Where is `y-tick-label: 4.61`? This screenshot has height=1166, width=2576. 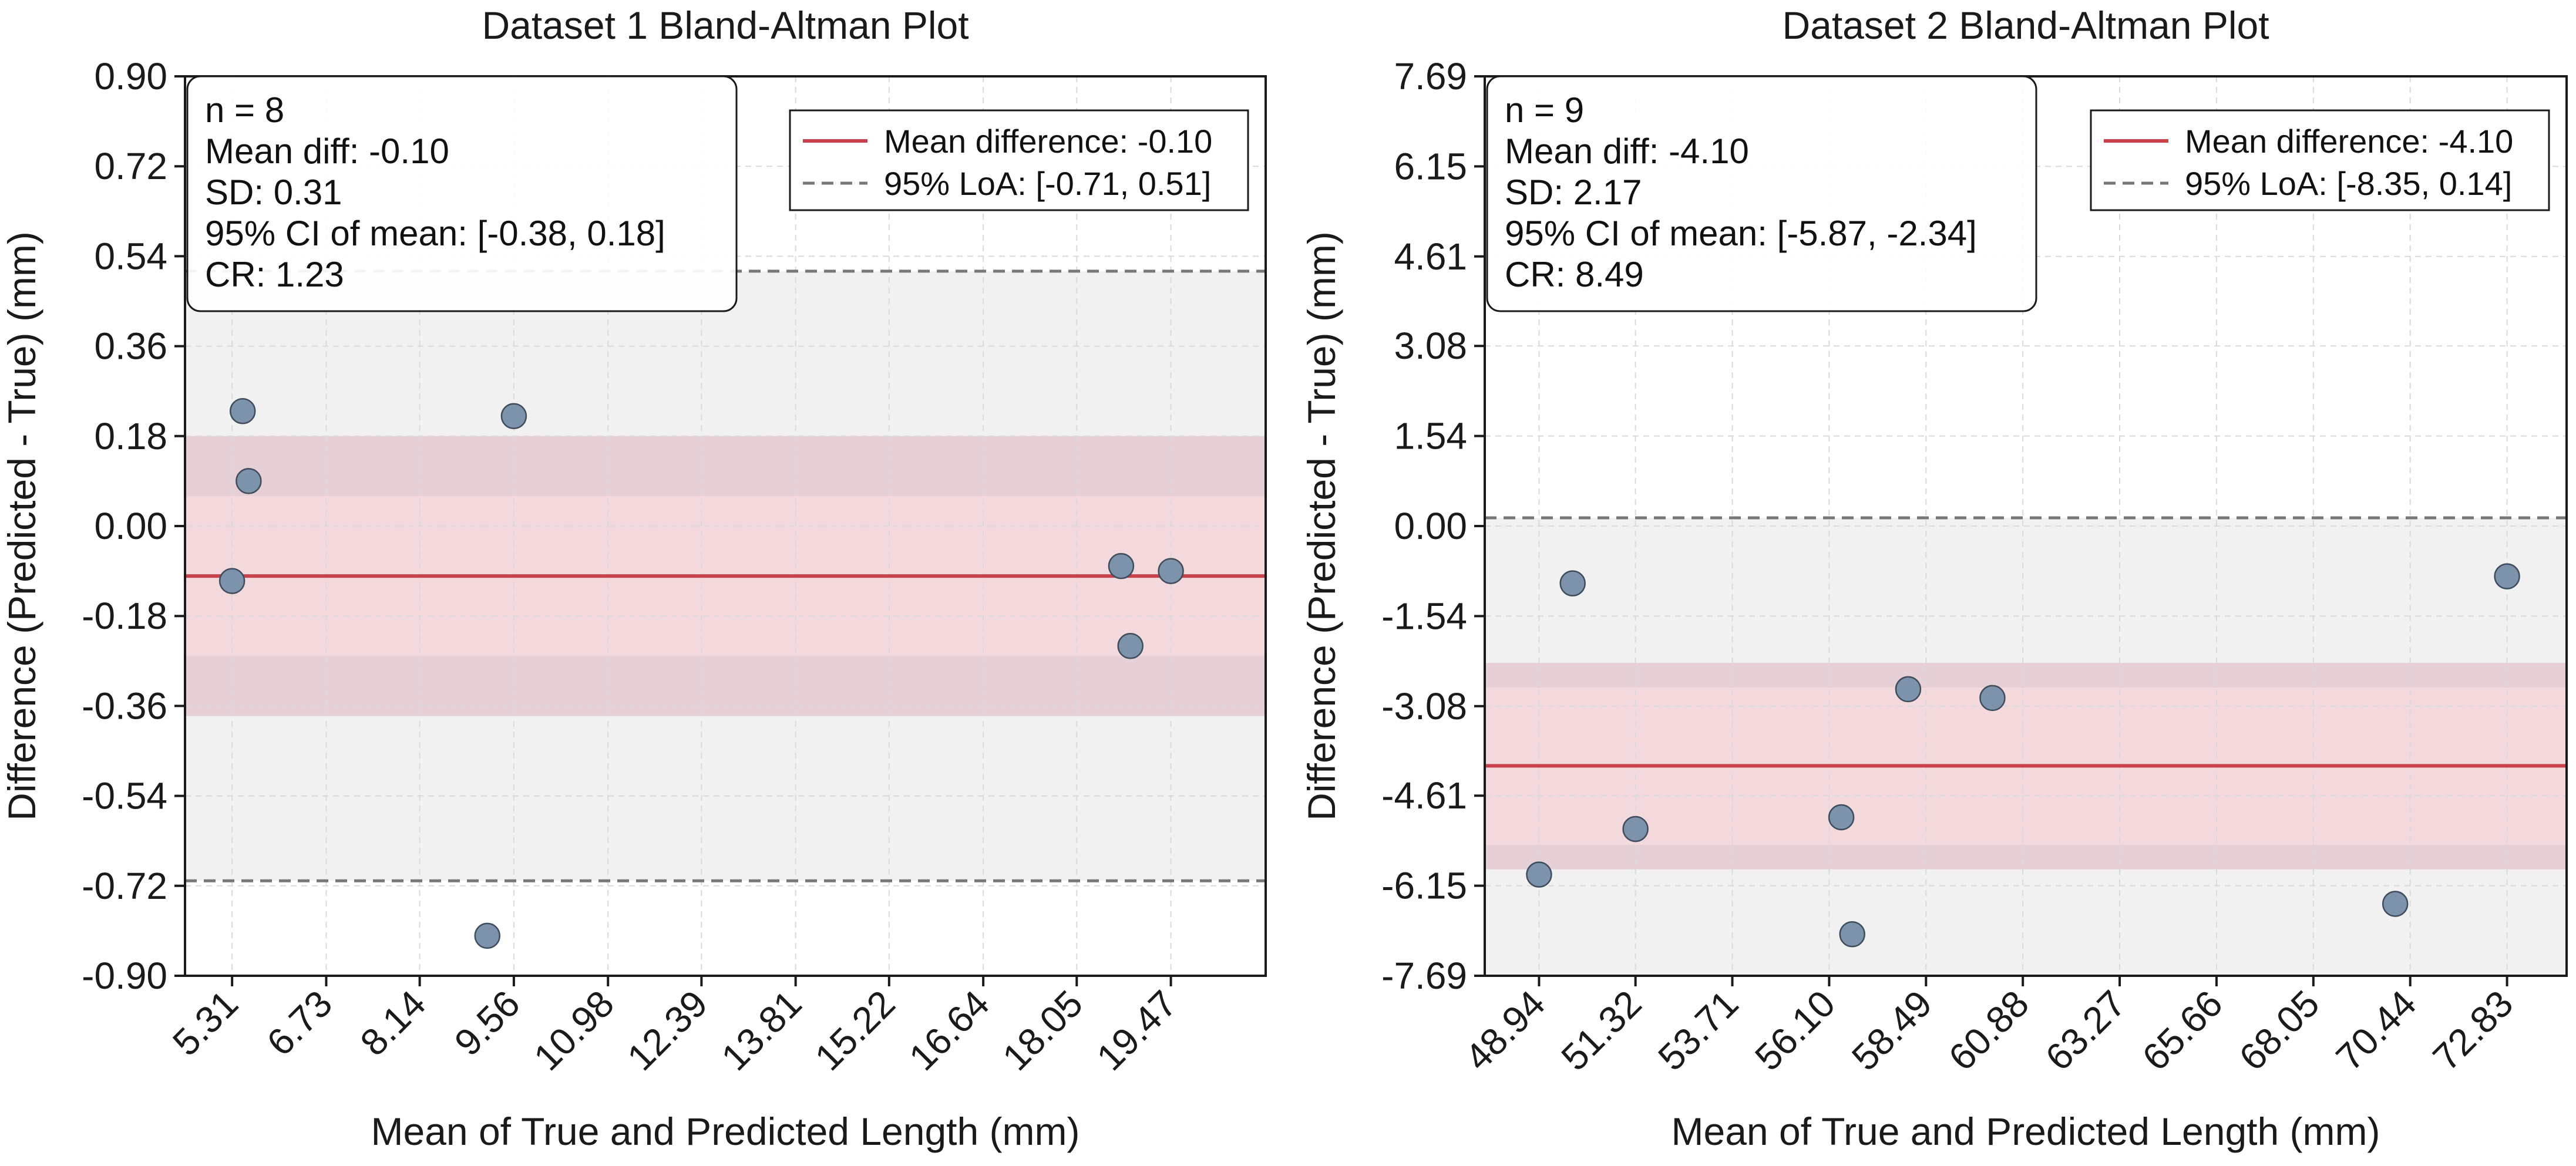 y-tick-label: 4.61 is located at coordinates (1431, 256).